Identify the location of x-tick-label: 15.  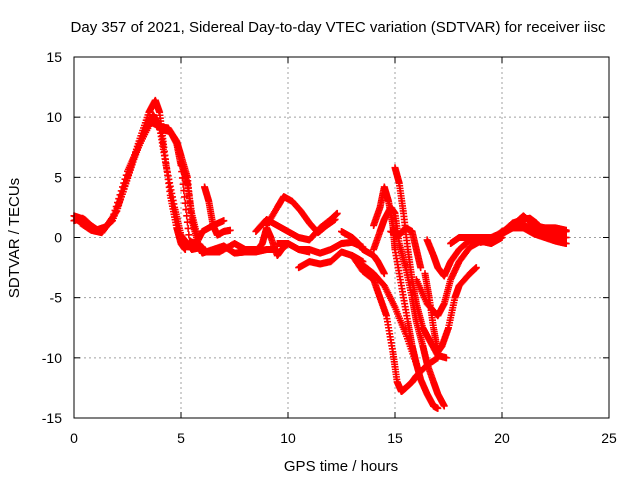
(395, 438).